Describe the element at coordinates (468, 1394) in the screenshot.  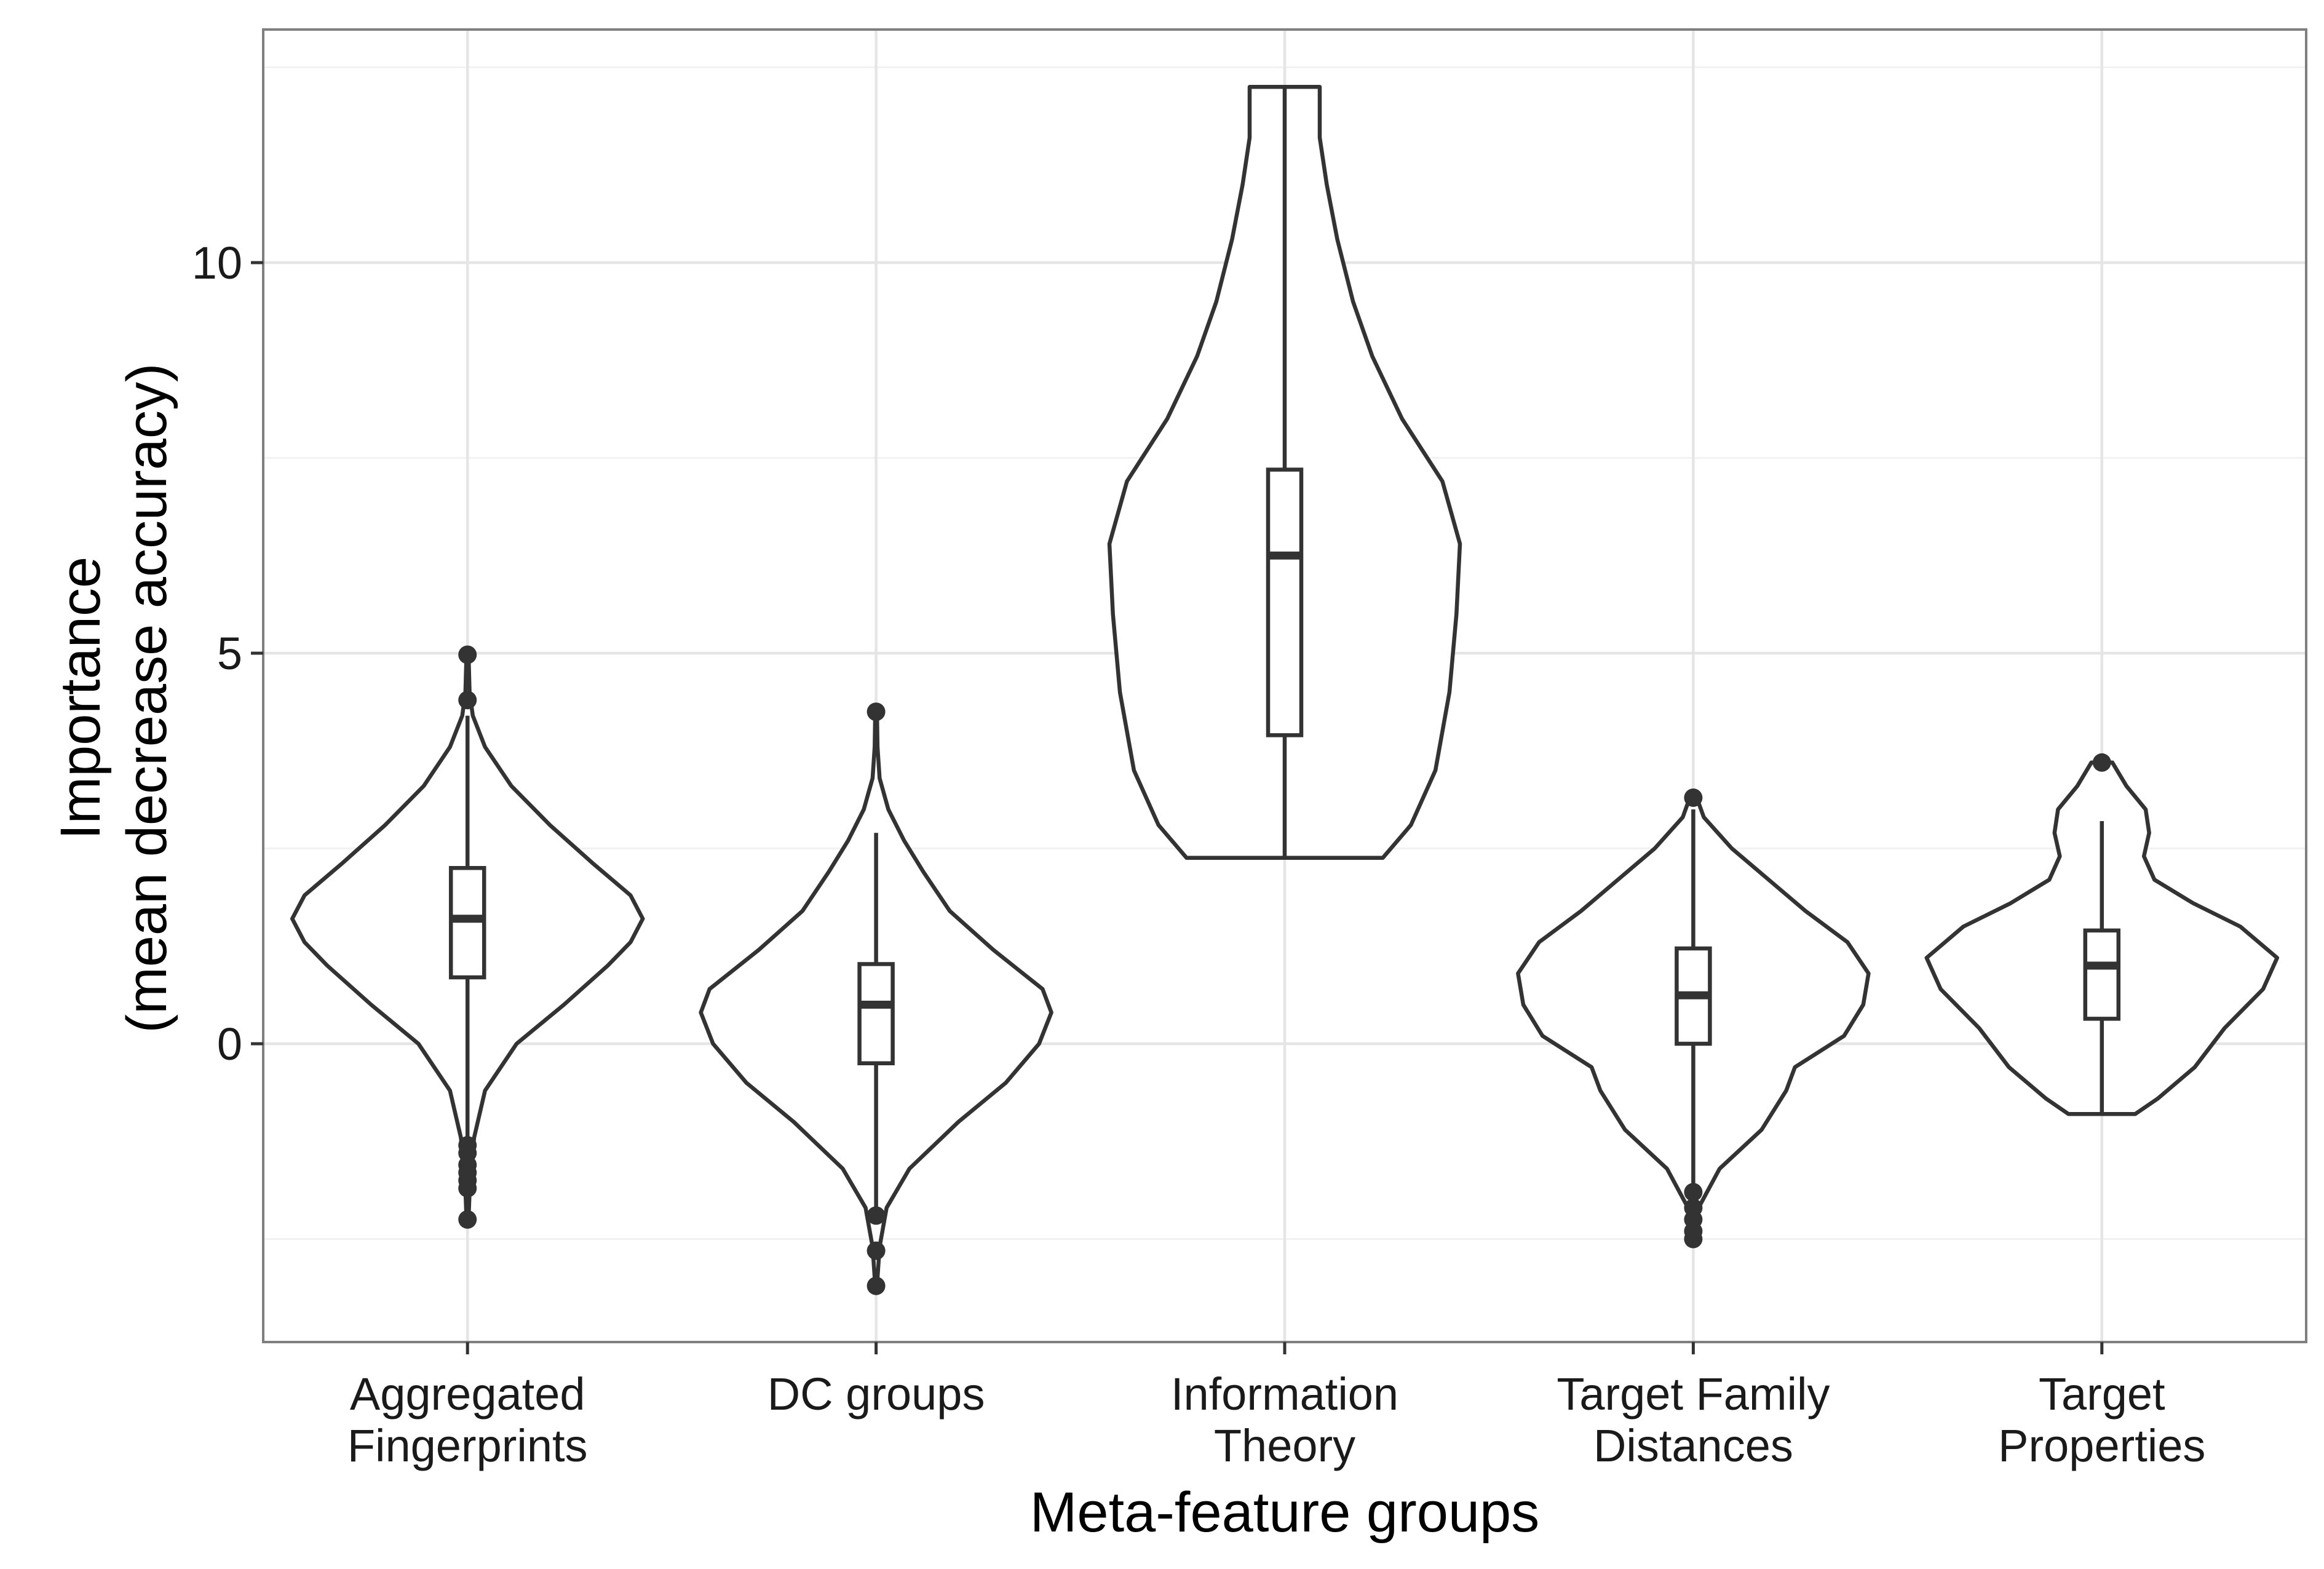
I see `x-tick-label-line: Aggregated` at that location.